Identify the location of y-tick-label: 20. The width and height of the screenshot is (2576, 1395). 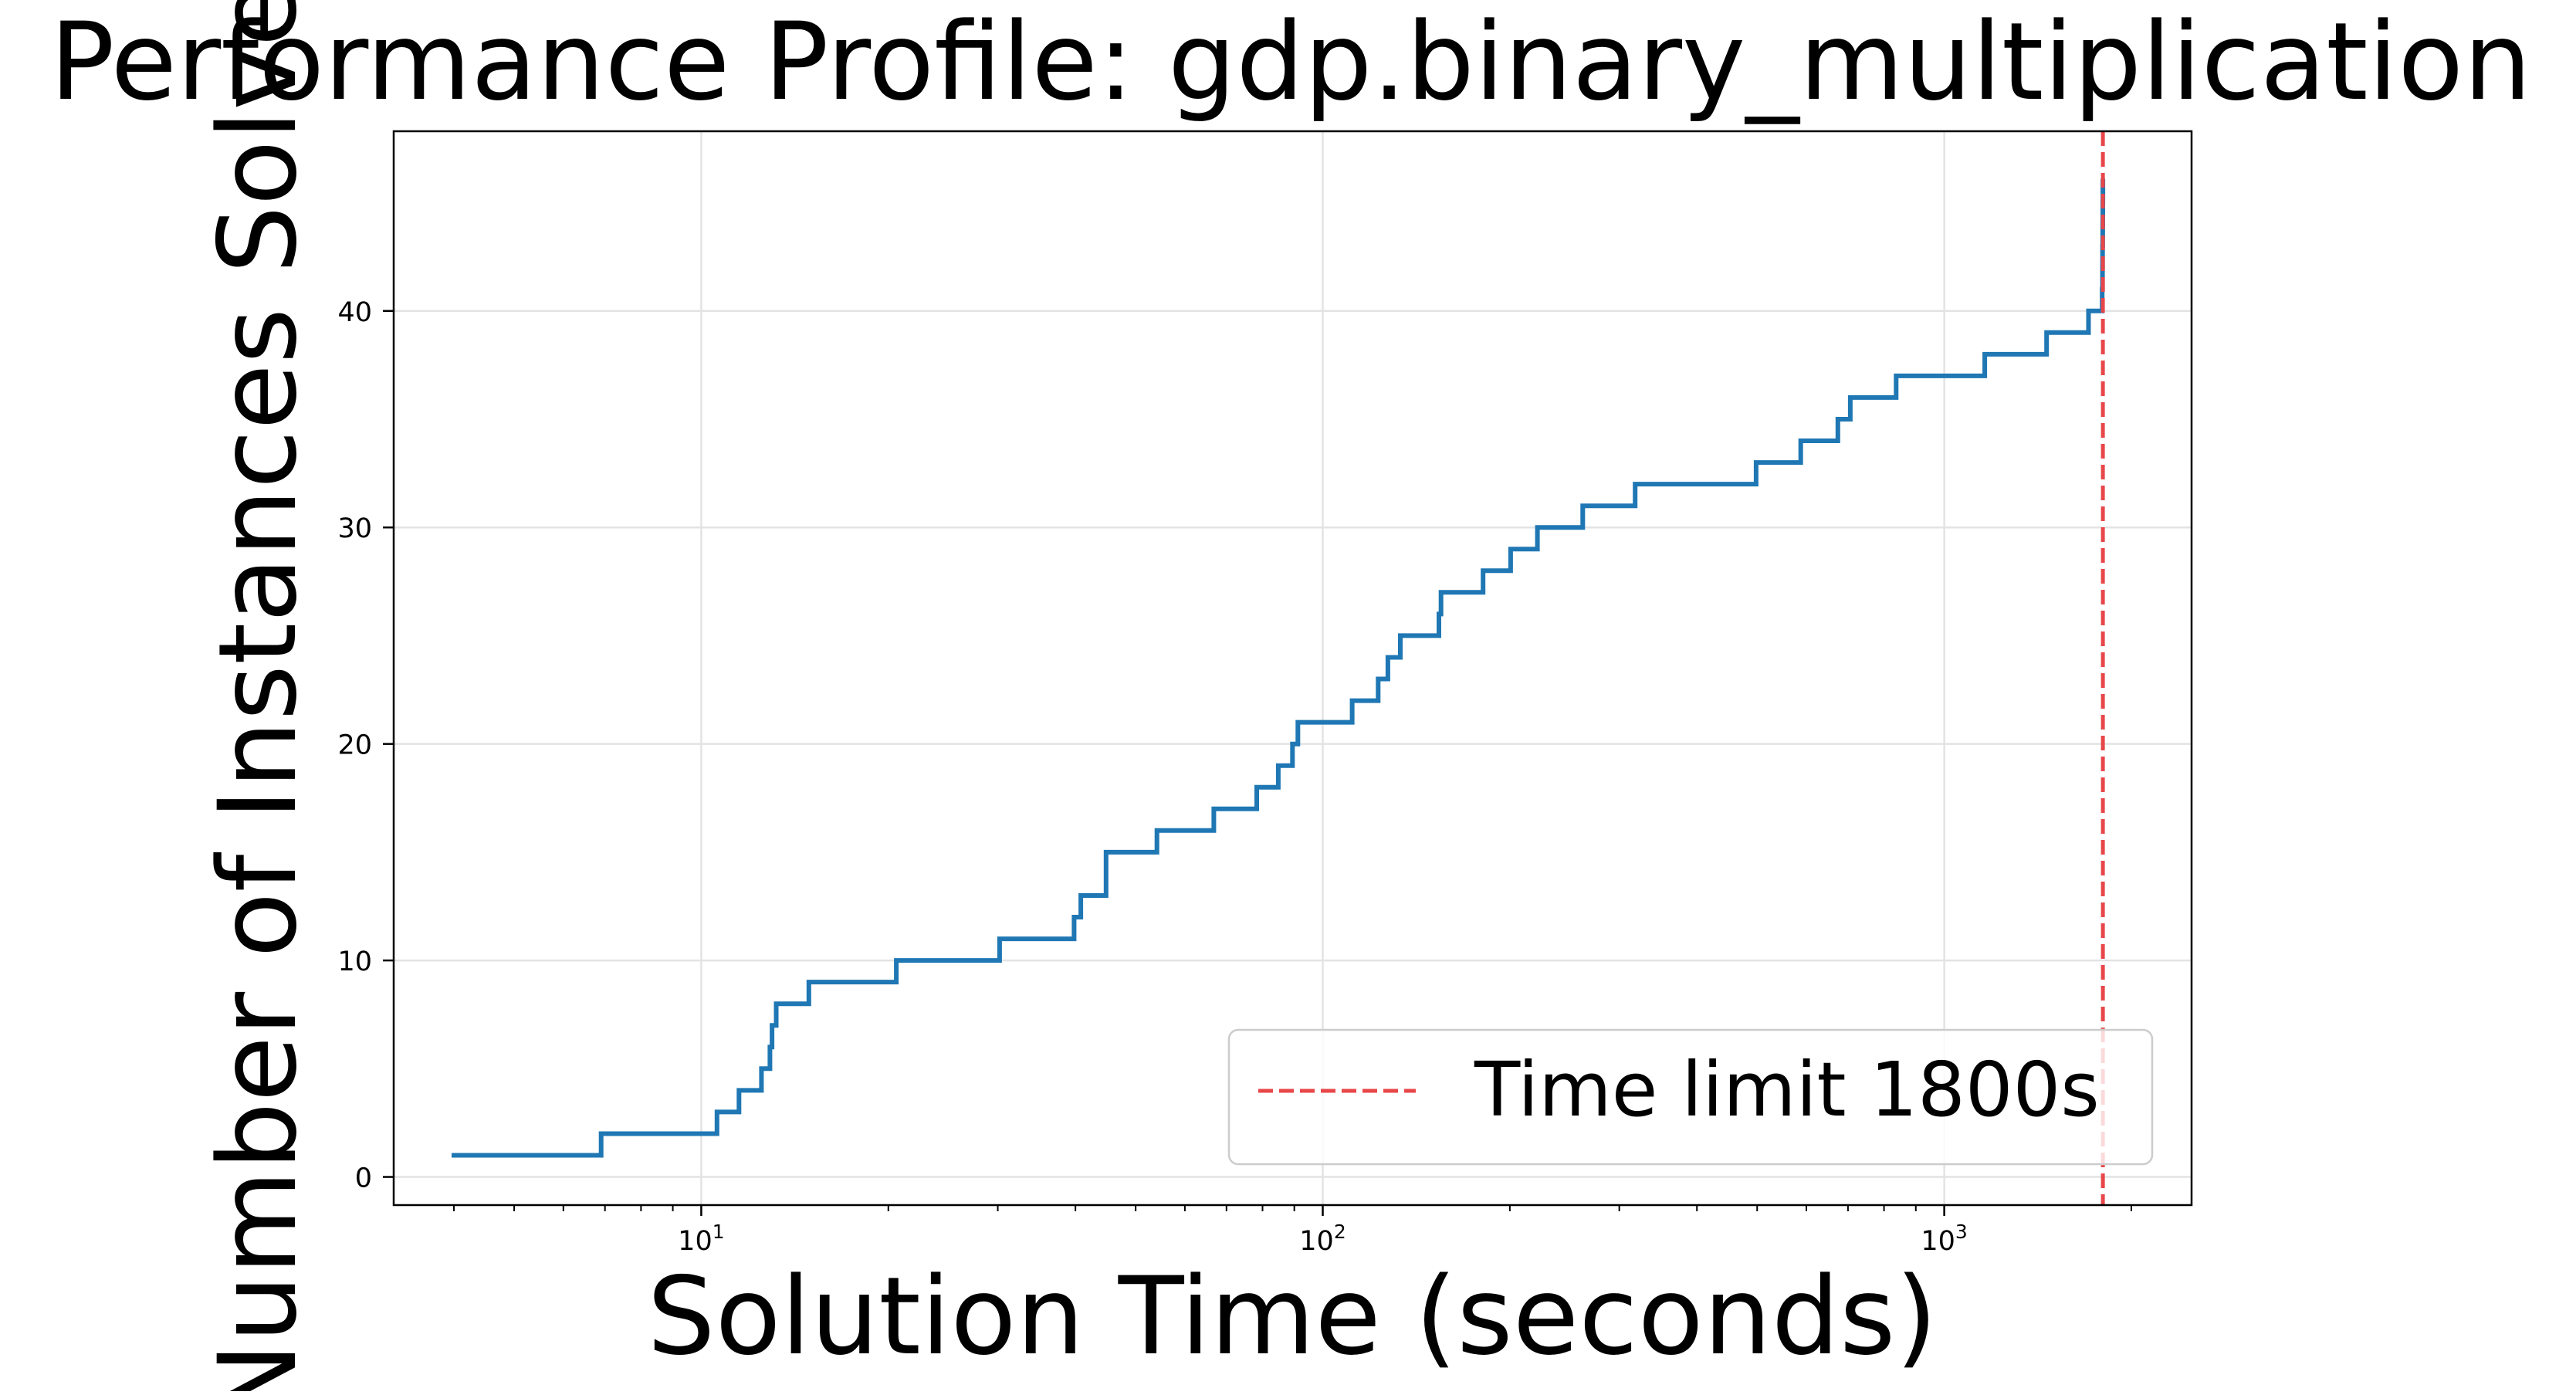
(354, 745).